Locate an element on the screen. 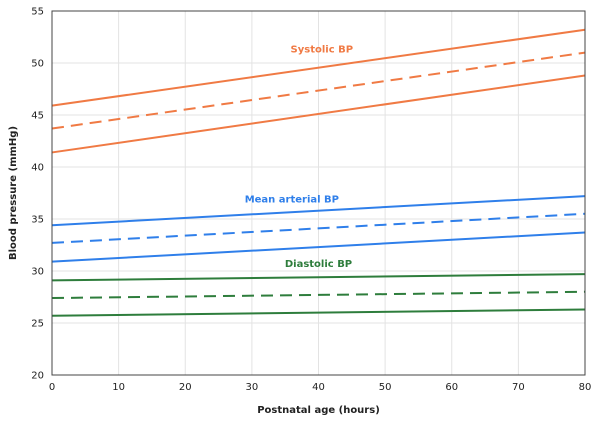 The image size is (594, 424). y-axis-title: Blood pressure (mmHg) is located at coordinates (13, 193).